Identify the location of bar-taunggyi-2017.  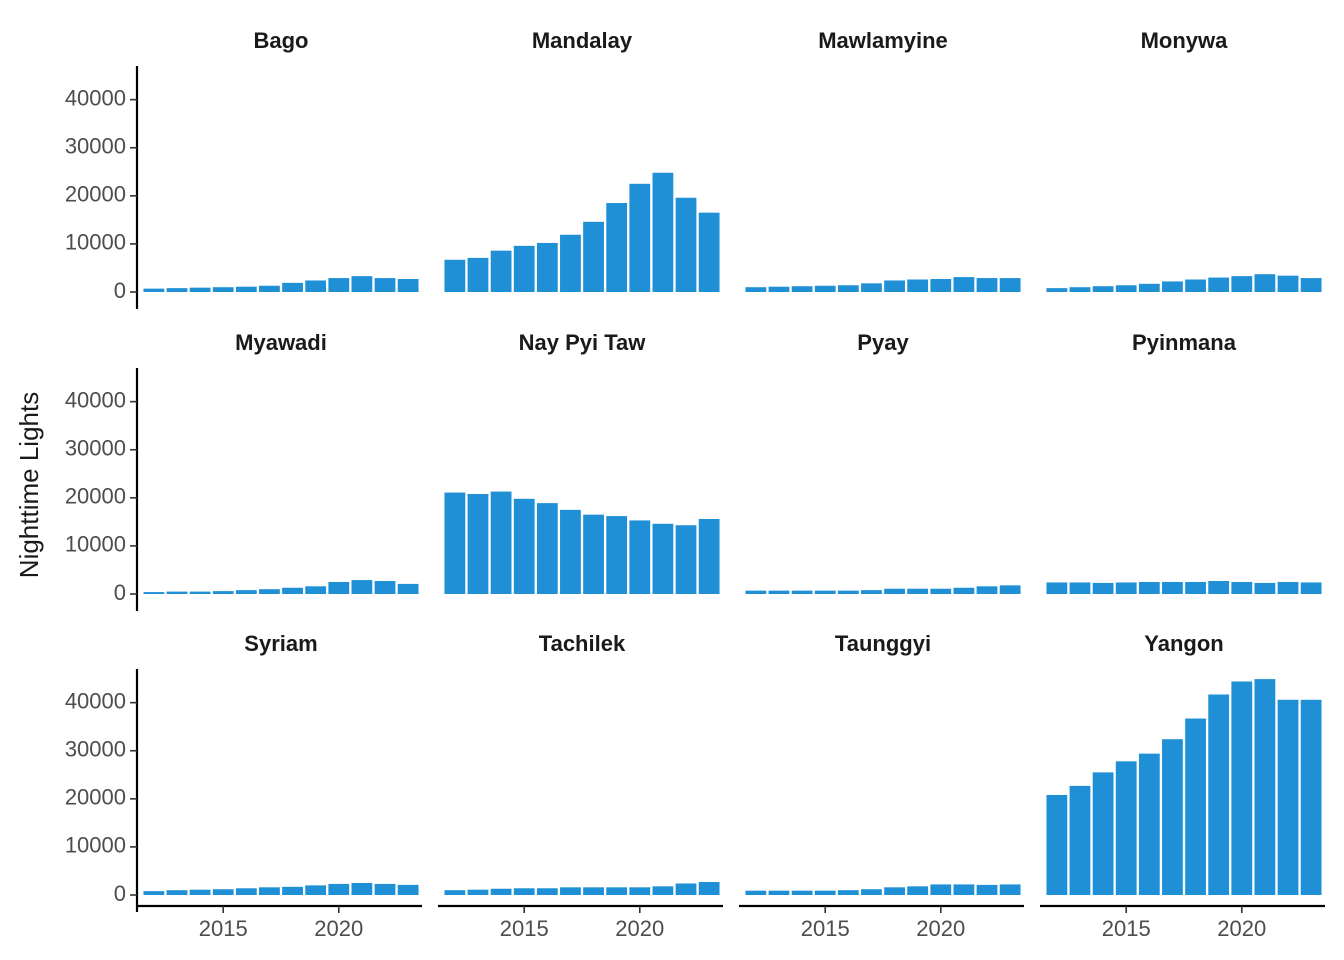
(871, 892).